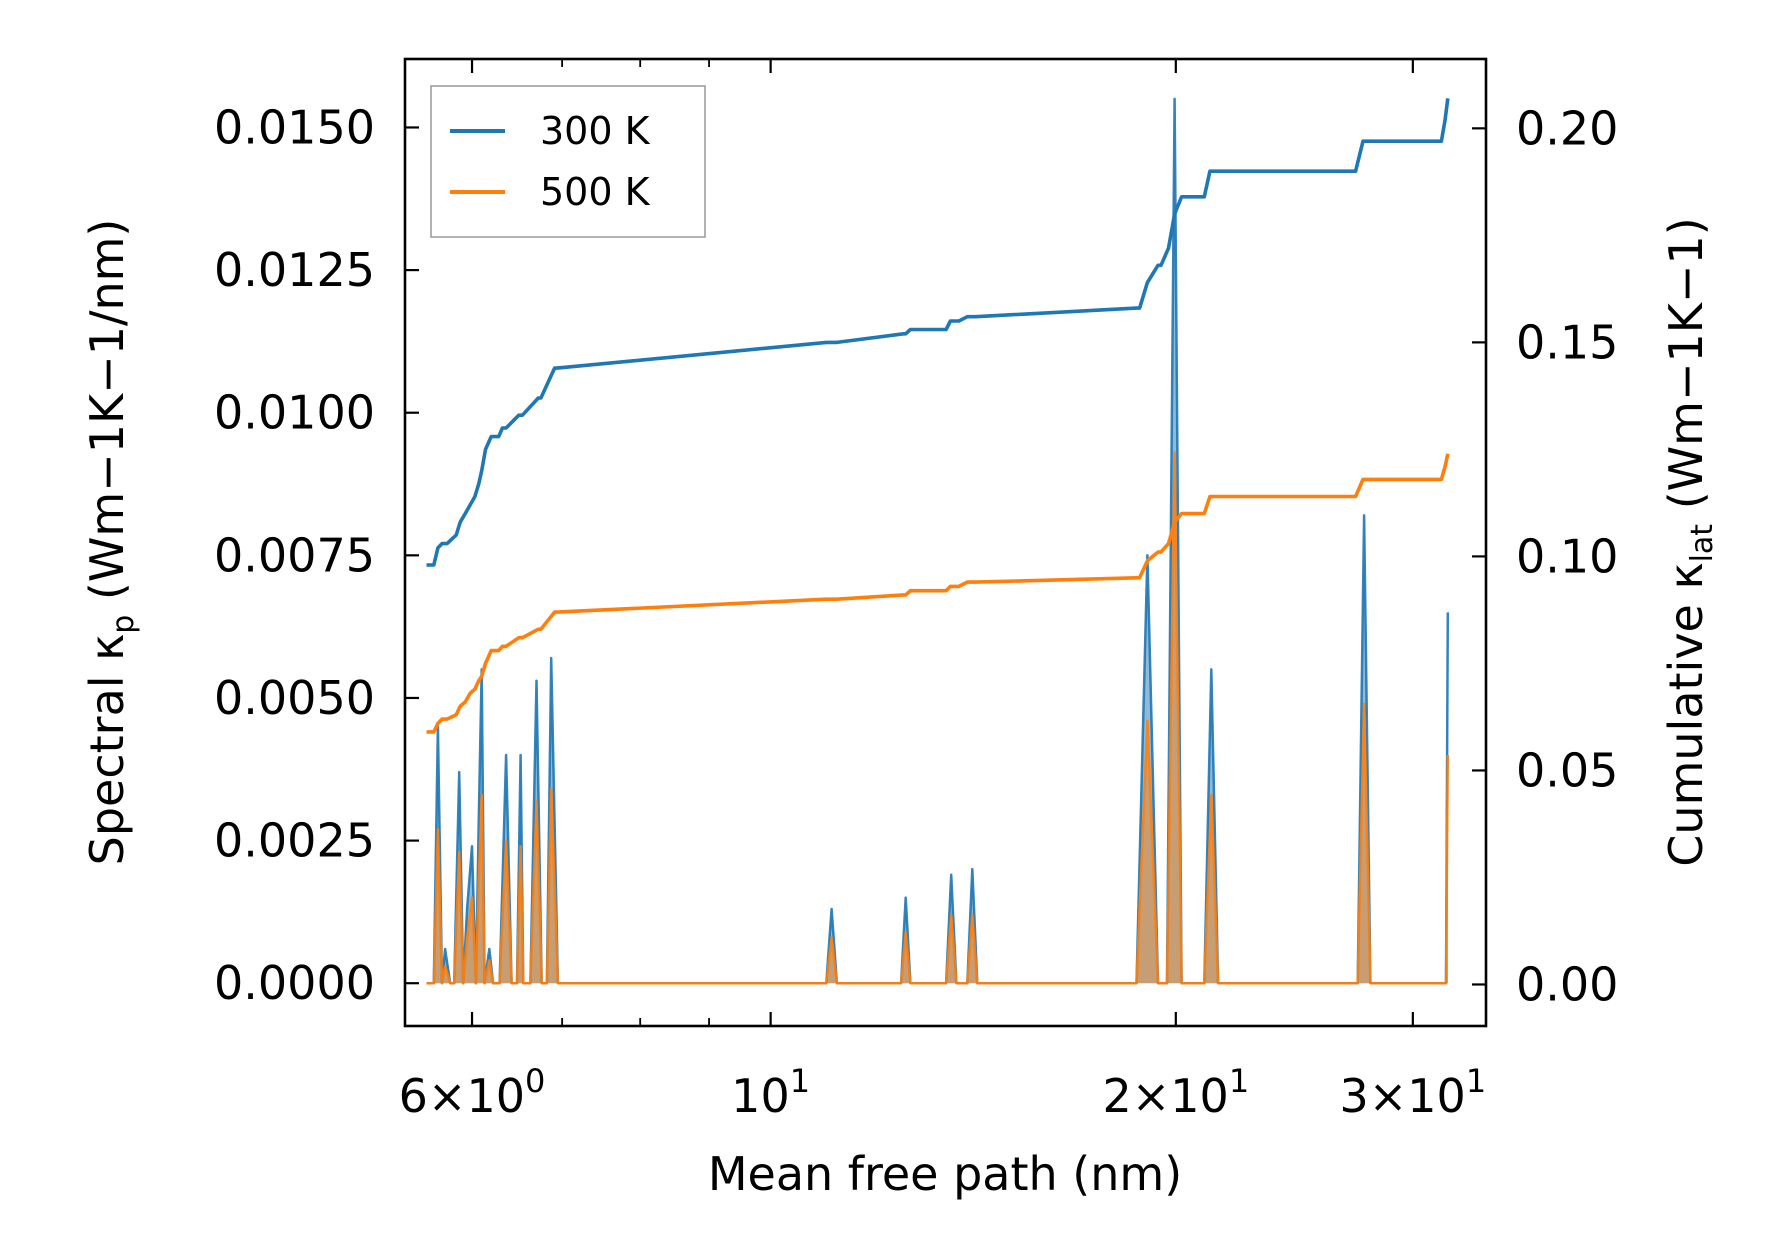  What do you see at coordinates (938, 593) in the screenshot?
I see `cumulative-line-500k` at bounding box center [938, 593].